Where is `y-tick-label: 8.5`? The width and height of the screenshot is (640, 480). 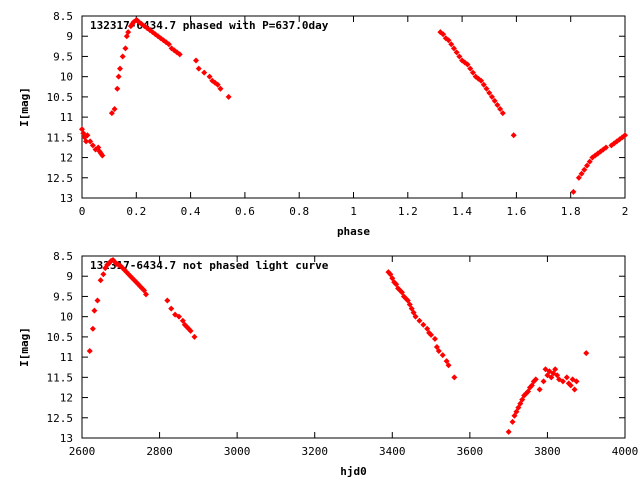 y-tick-label: 8.5 is located at coordinates (63, 256).